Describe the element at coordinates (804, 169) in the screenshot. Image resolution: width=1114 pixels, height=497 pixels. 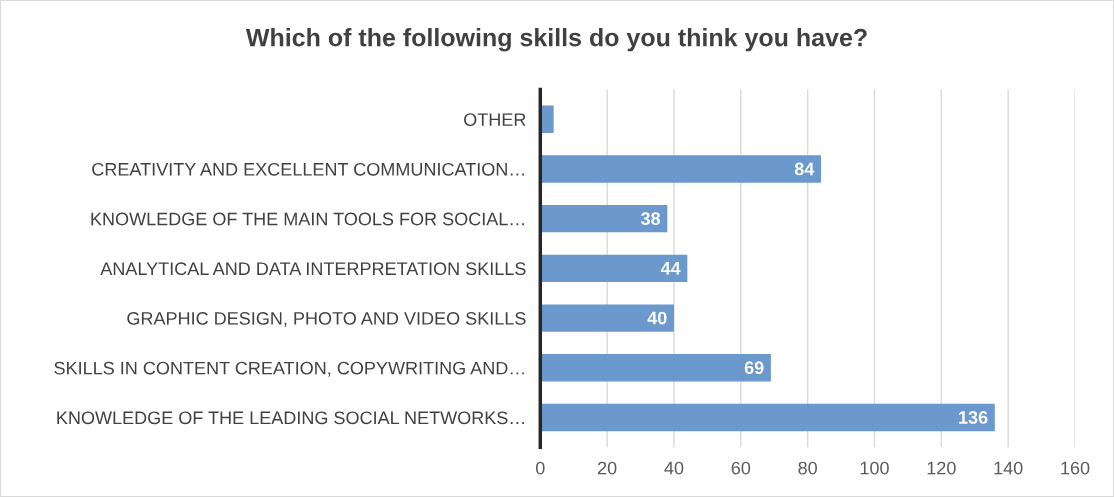
I see `data-label: 84` at that location.